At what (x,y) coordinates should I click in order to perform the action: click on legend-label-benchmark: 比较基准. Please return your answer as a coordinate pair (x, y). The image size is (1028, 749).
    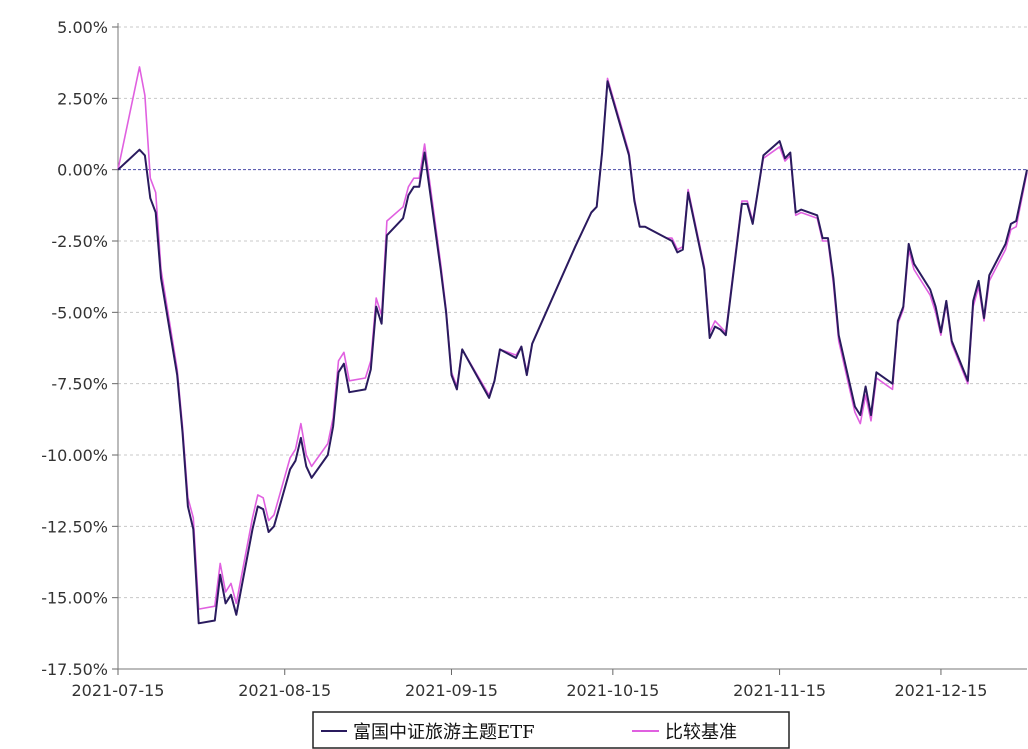
    Looking at the image, I should click on (701, 732).